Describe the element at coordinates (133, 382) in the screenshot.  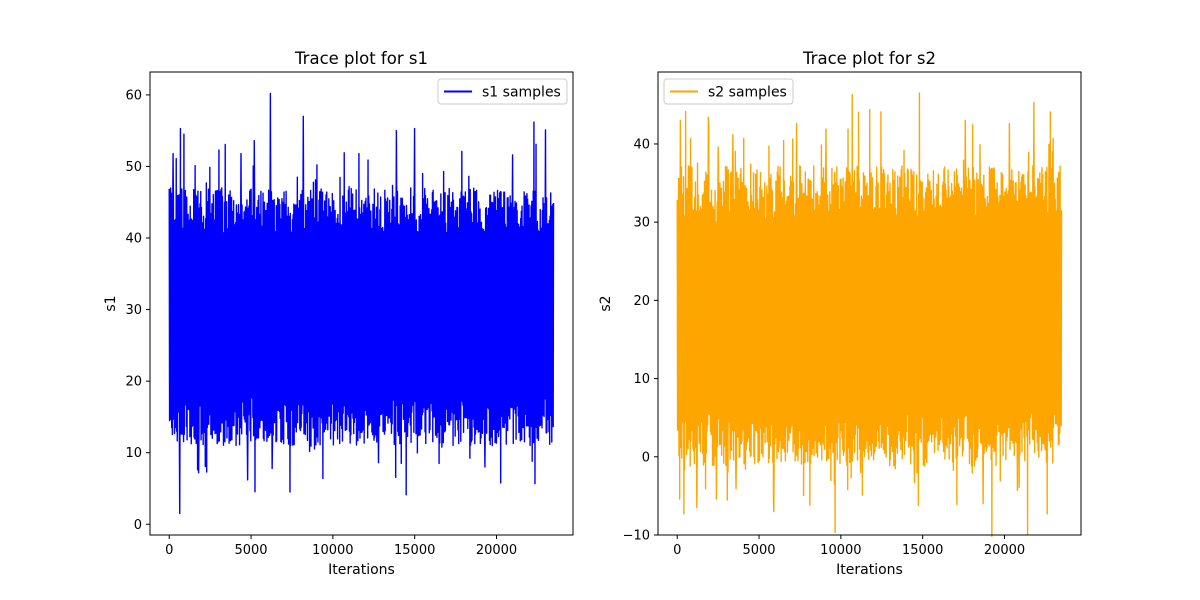
I see `s1-y-tick-label: 20` at that location.